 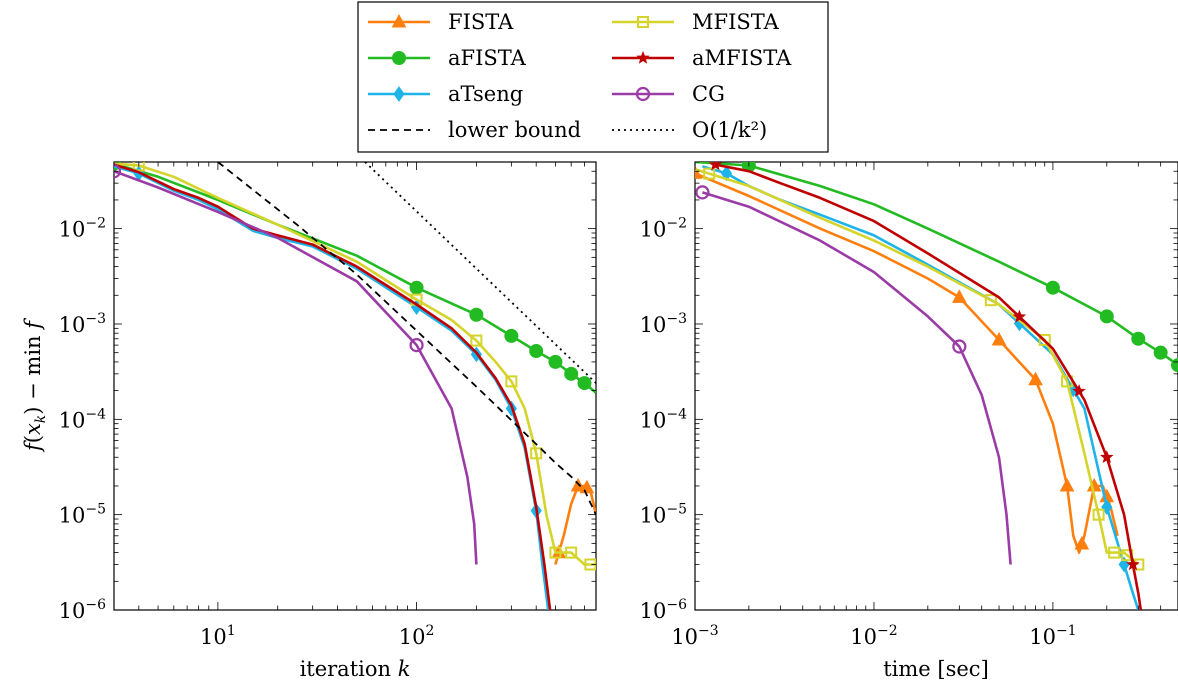 What do you see at coordinates (481, 22) in the screenshot?
I see `legend-label: FISTA` at bounding box center [481, 22].